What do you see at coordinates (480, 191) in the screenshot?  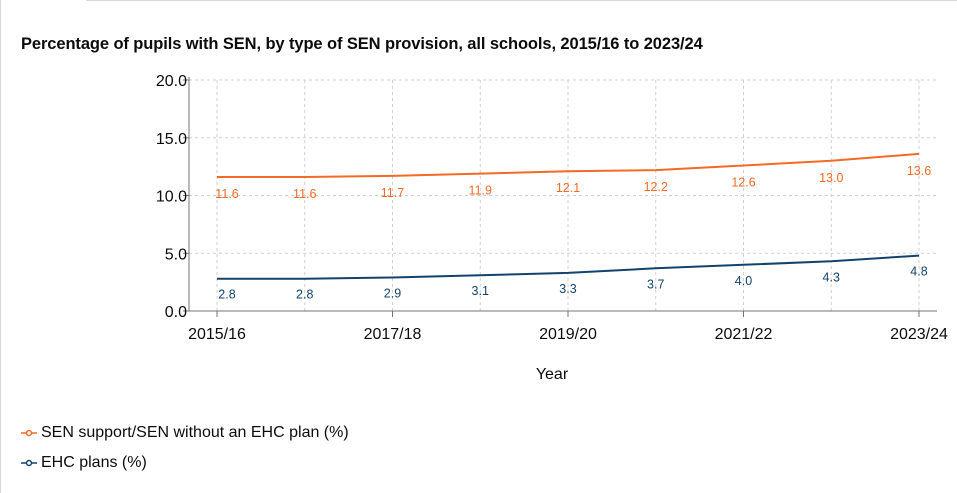 I see `data-label: 11.9` at bounding box center [480, 191].